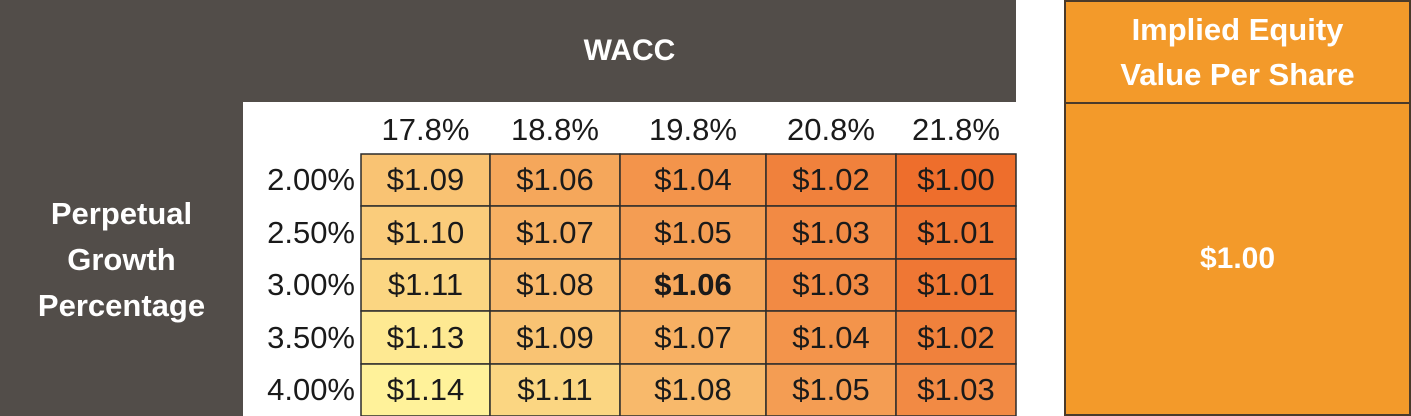 The width and height of the screenshot is (1411, 416). I want to click on heatmap-cell-label-3-1: $1.09, so click(555, 337).